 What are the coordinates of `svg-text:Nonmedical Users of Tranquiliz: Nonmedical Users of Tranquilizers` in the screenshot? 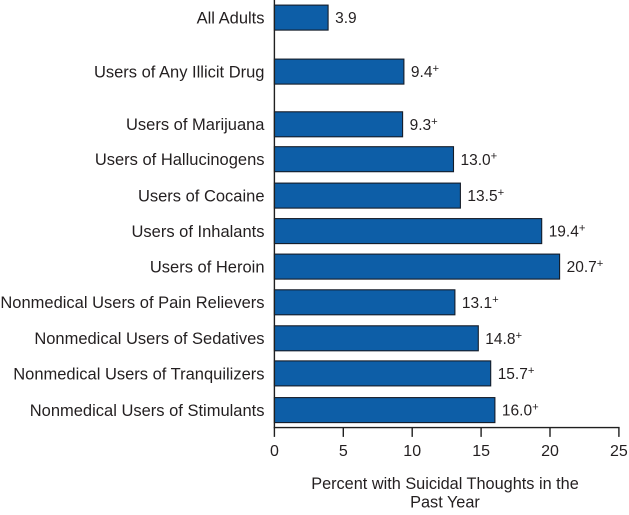 It's located at (138, 374).